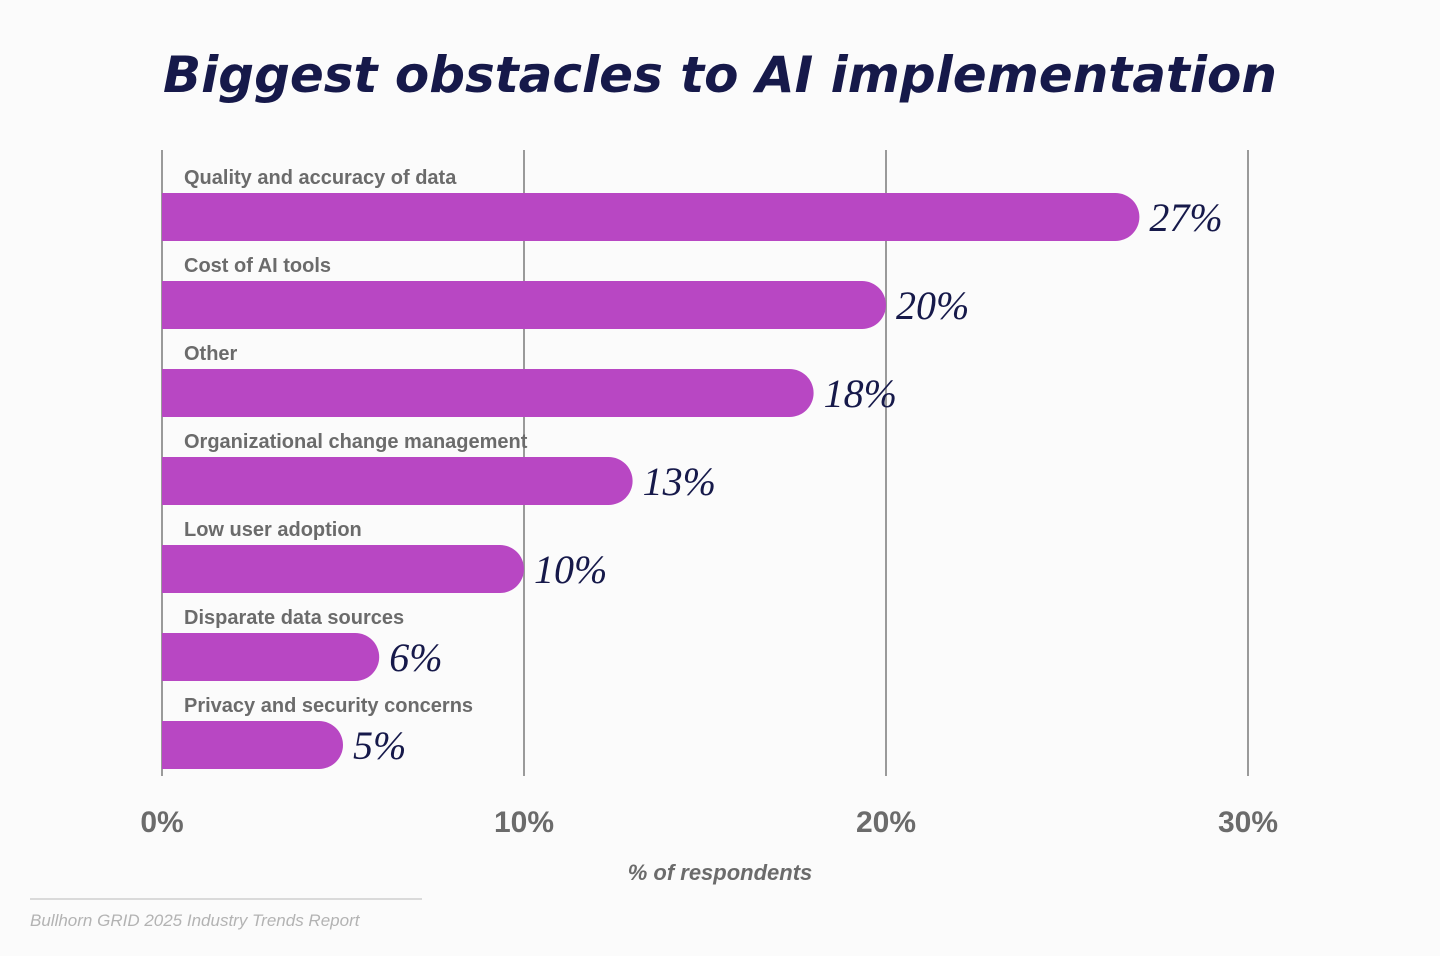 Image resolution: width=1440 pixels, height=956 pixels. What do you see at coordinates (211, 354) in the screenshot?
I see `category-label: Other` at bounding box center [211, 354].